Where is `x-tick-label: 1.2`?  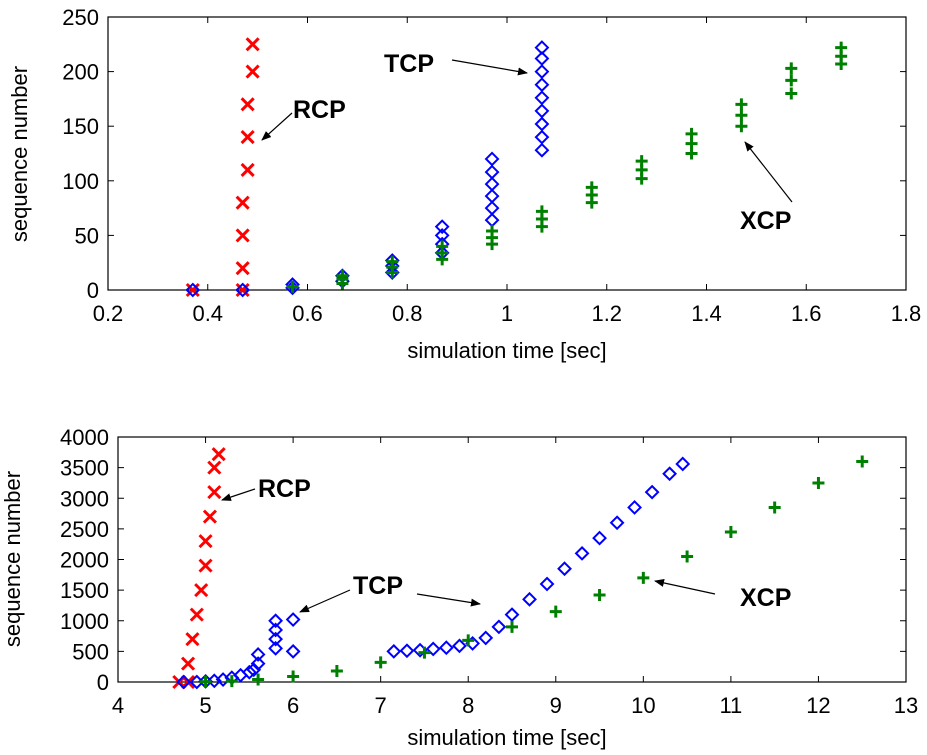 x-tick-label: 1.2 is located at coordinates (606, 313).